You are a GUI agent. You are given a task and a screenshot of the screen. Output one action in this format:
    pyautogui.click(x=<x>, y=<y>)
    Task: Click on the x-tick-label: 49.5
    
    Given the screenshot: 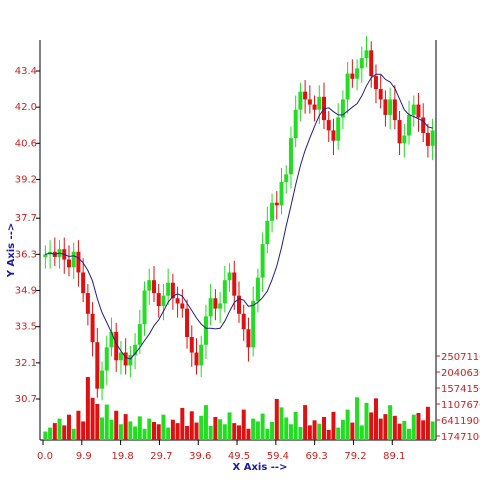 What is the action you would take?
    pyautogui.click(x=239, y=456)
    